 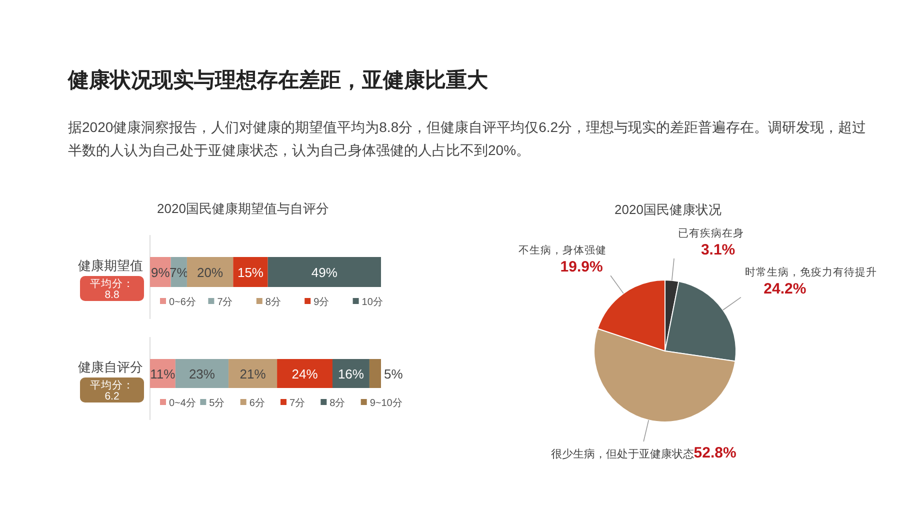 I want to click on slice-label: 不生病，身体强健, so click(x=562, y=250).